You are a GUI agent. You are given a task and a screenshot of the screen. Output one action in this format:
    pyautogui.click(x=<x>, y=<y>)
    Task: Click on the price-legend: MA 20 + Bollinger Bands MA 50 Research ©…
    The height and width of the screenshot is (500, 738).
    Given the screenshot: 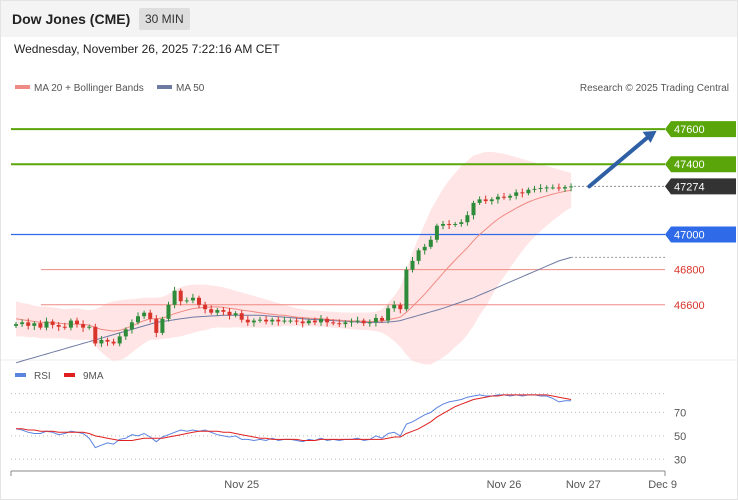 What is the action you would take?
    pyautogui.click(x=372, y=88)
    